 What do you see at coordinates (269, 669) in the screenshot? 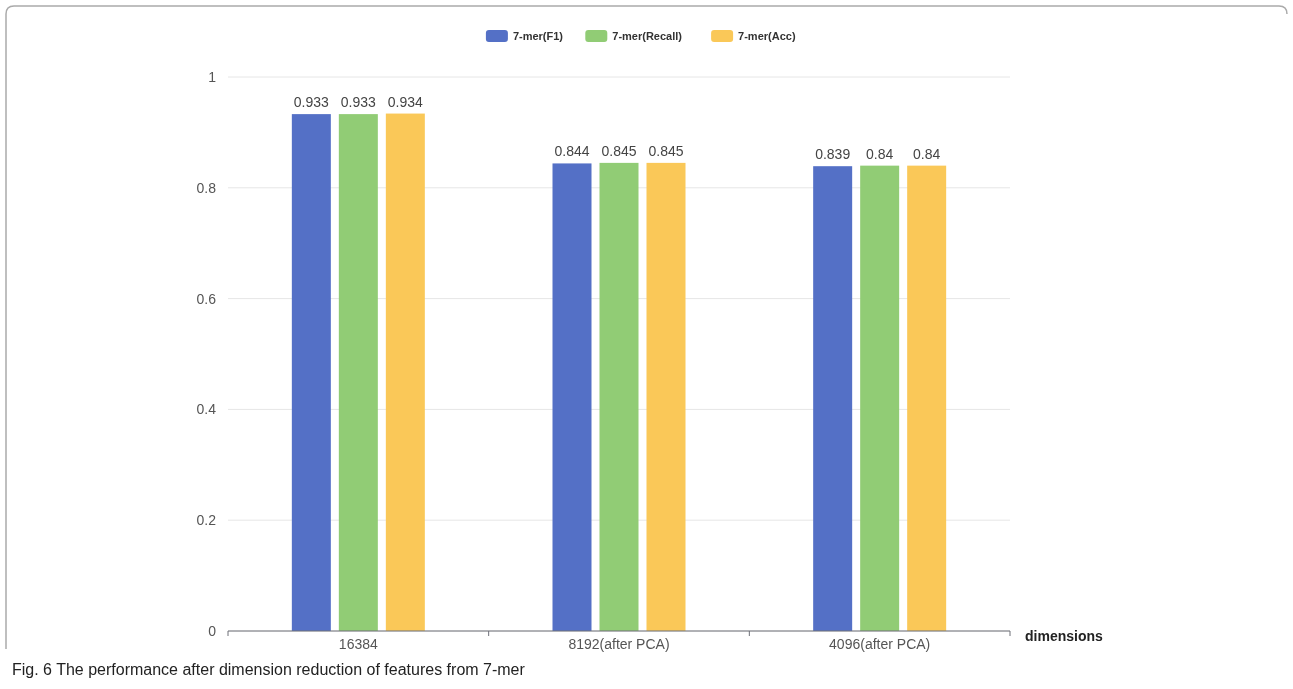
I see `caption: Fig. 6 The performance after dimension reduction of features from 7-mer` at bounding box center [269, 669].